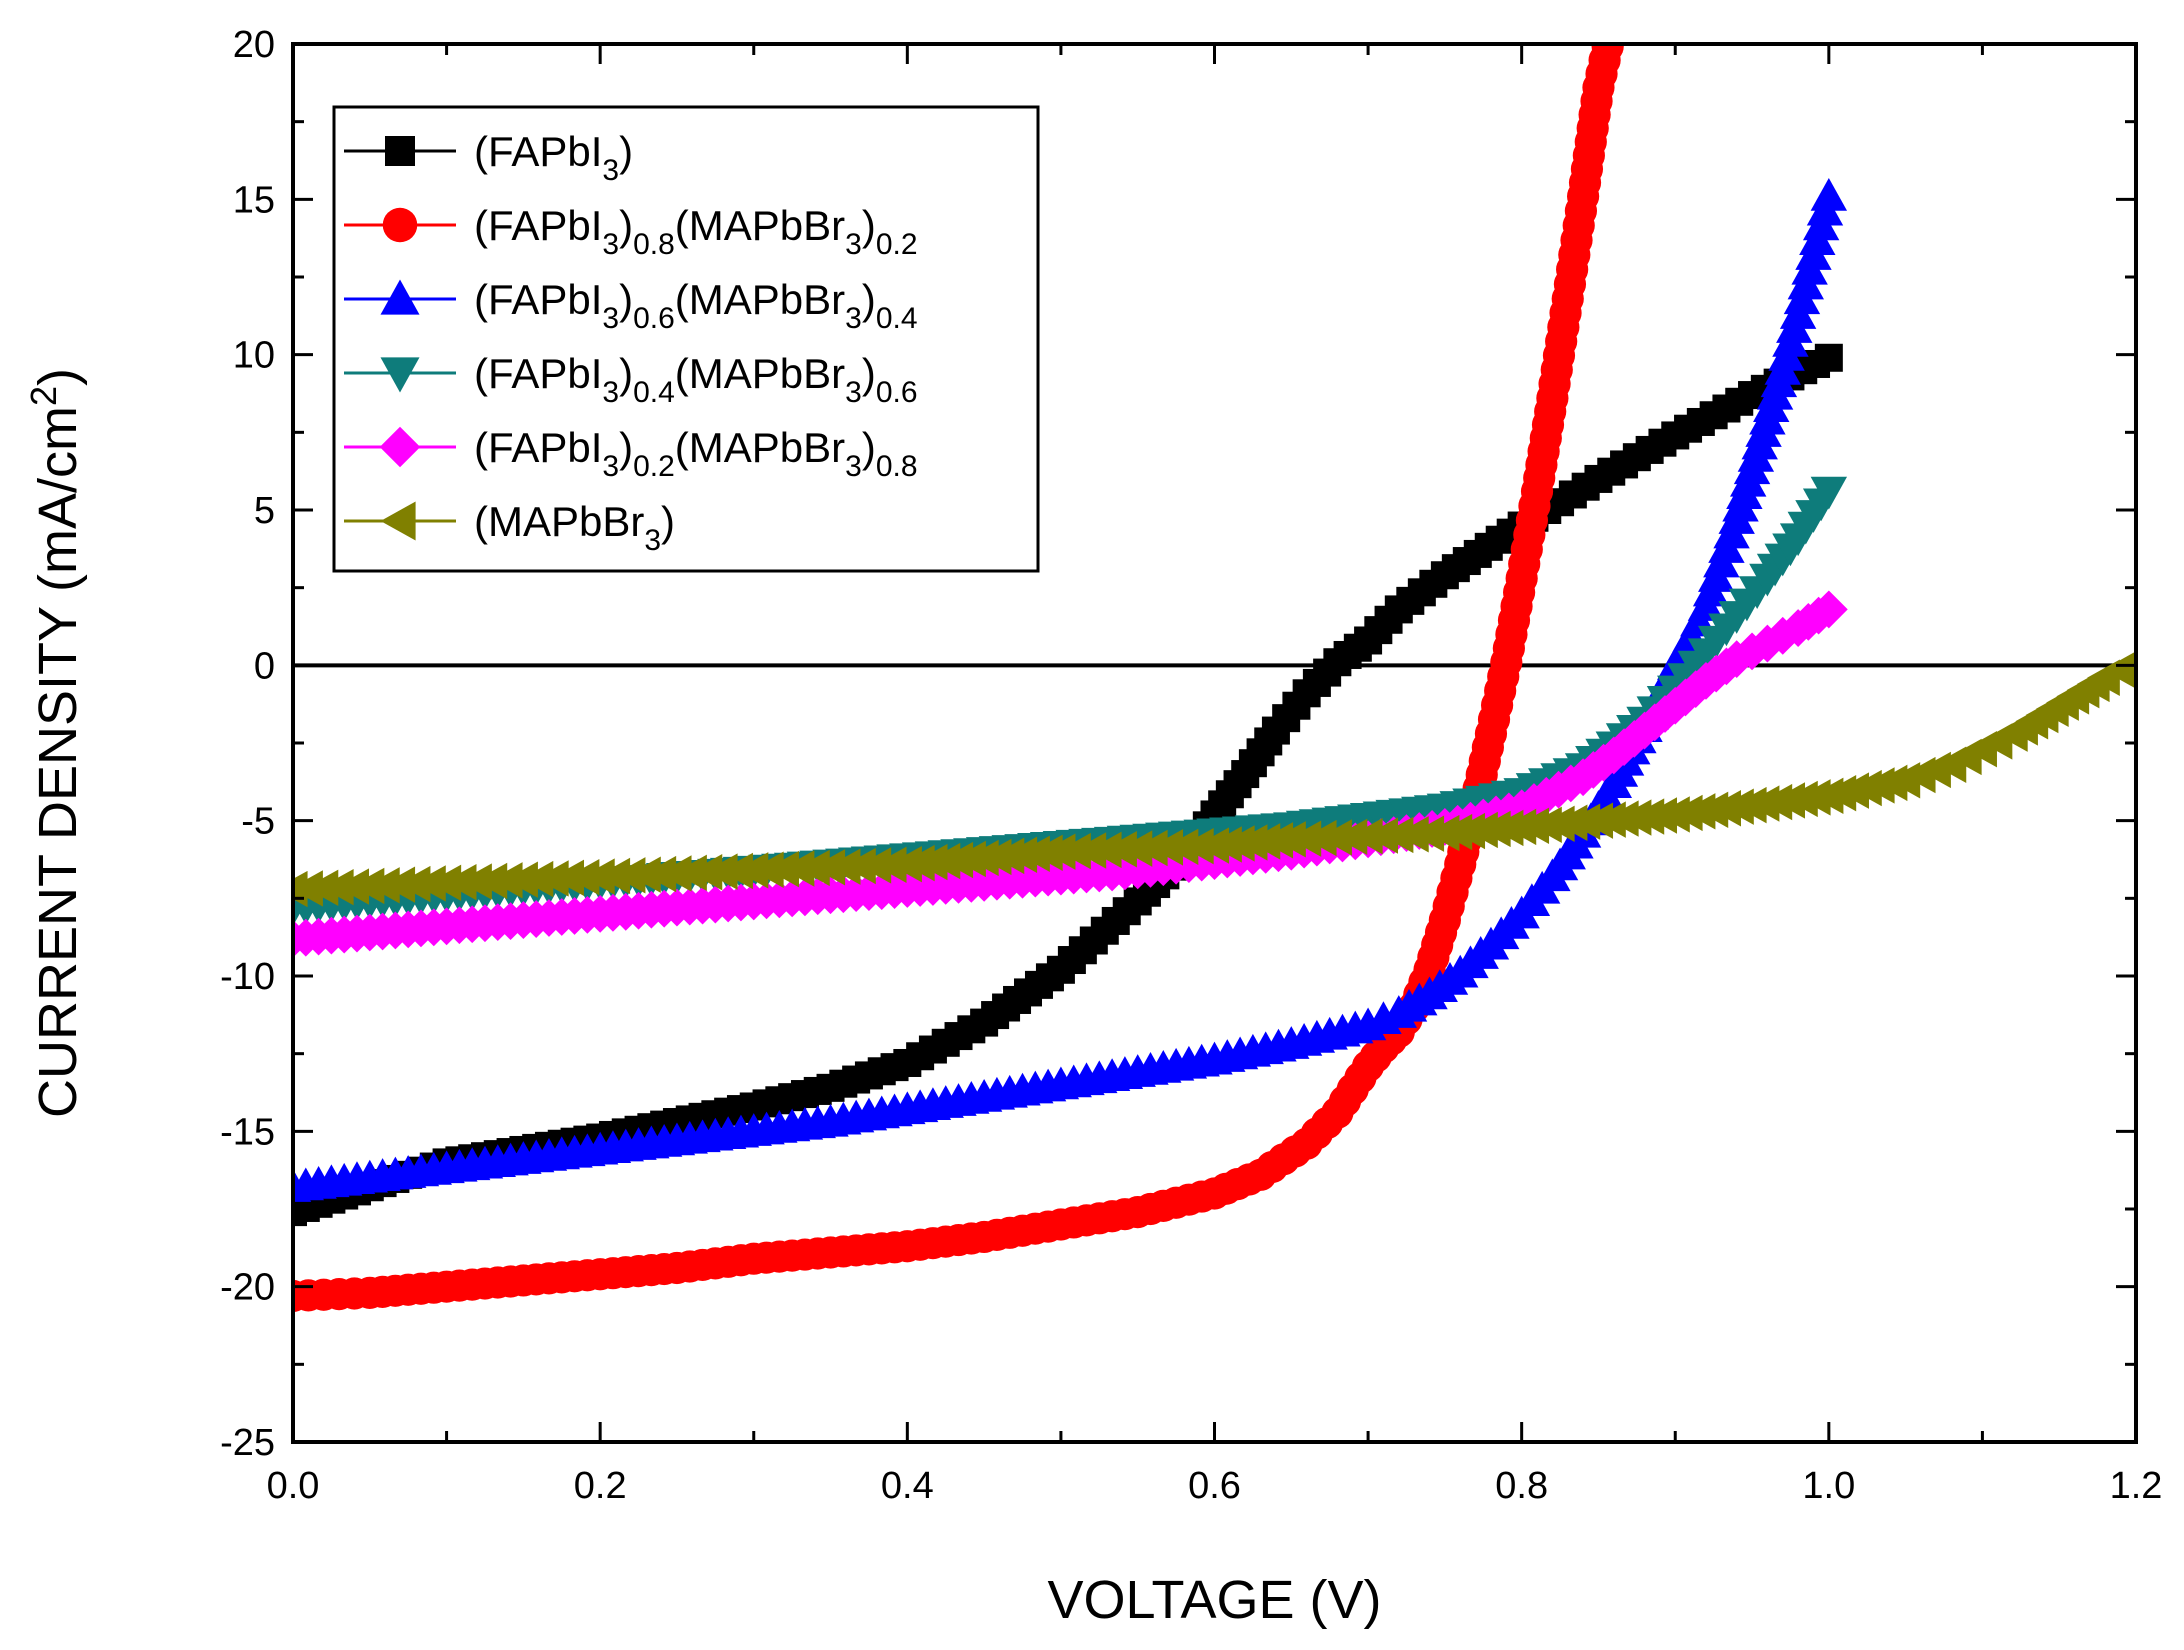 The height and width of the screenshot is (1650, 2184). Describe the element at coordinates (897, 392) in the screenshot. I see `legend-label-sub: 0.6` at that location.